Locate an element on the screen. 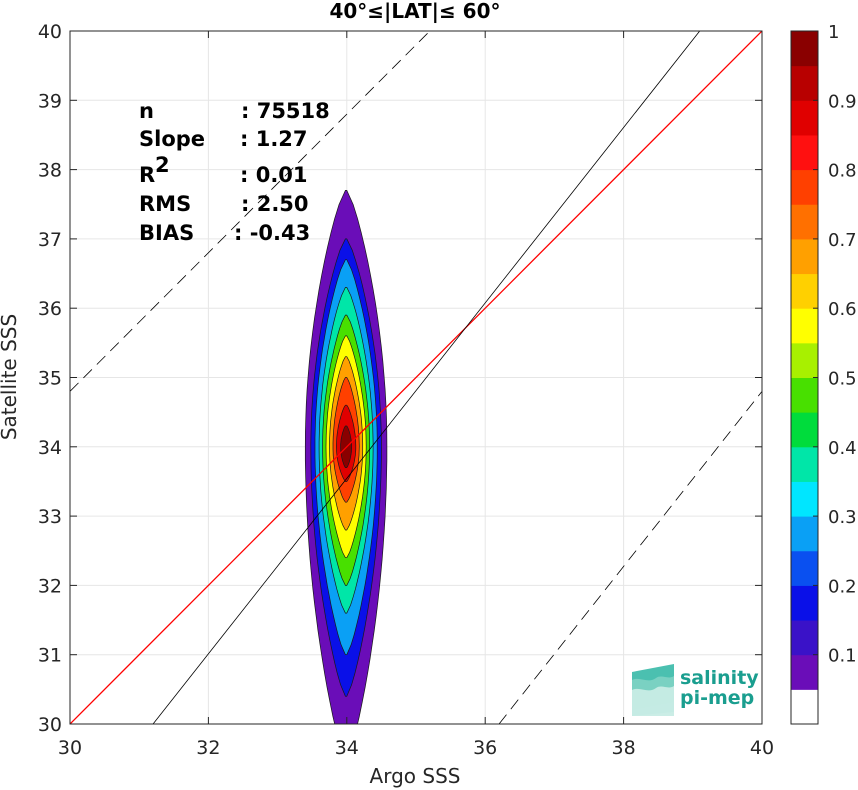 This screenshot has width=858, height=790. stat-value: : 75518 is located at coordinates (285, 111).